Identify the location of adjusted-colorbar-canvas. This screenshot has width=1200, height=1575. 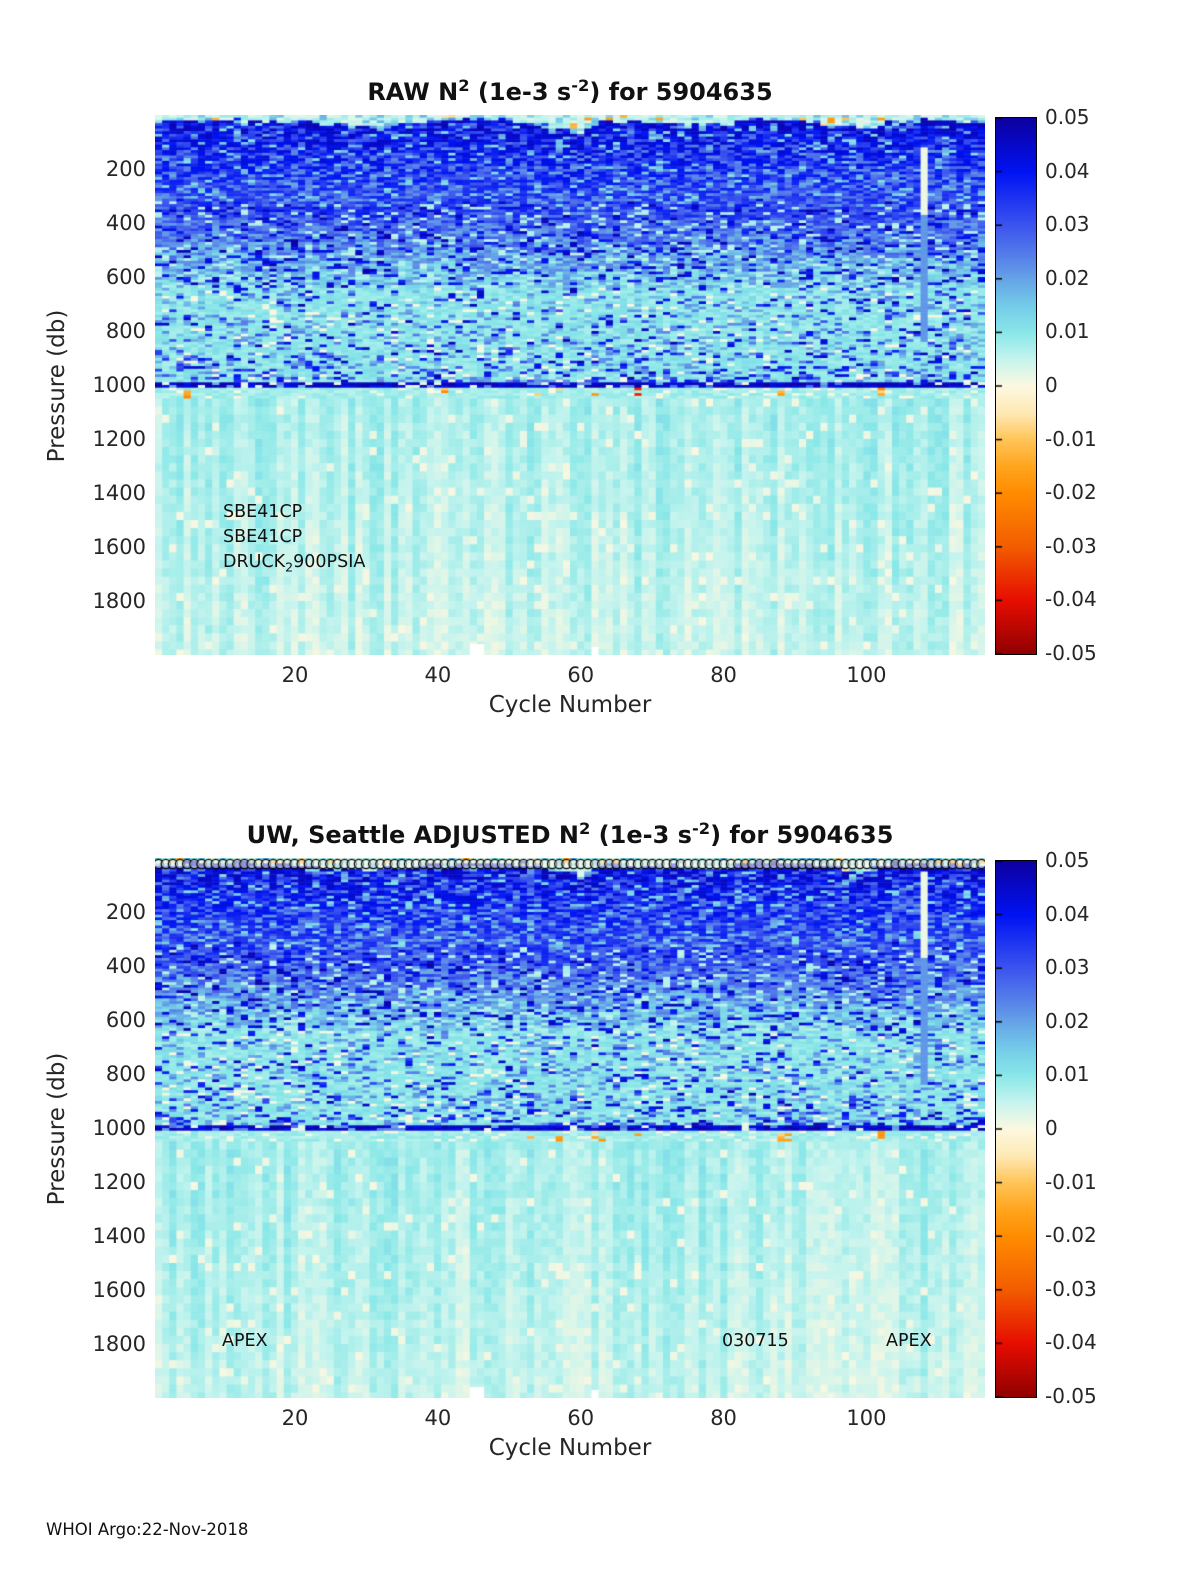
(1016, 1129).